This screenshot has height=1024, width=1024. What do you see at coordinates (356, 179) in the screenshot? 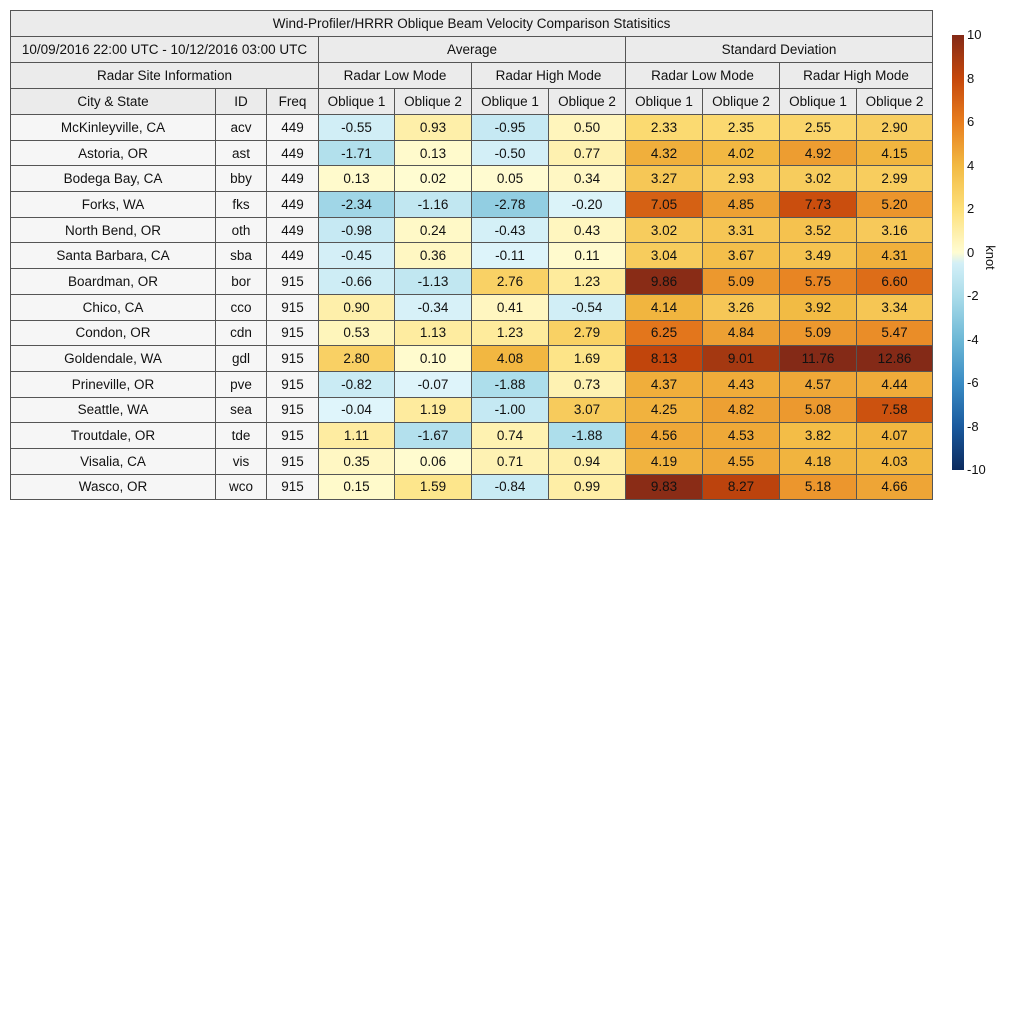
I see `value-cell: 0.13` at bounding box center [356, 179].